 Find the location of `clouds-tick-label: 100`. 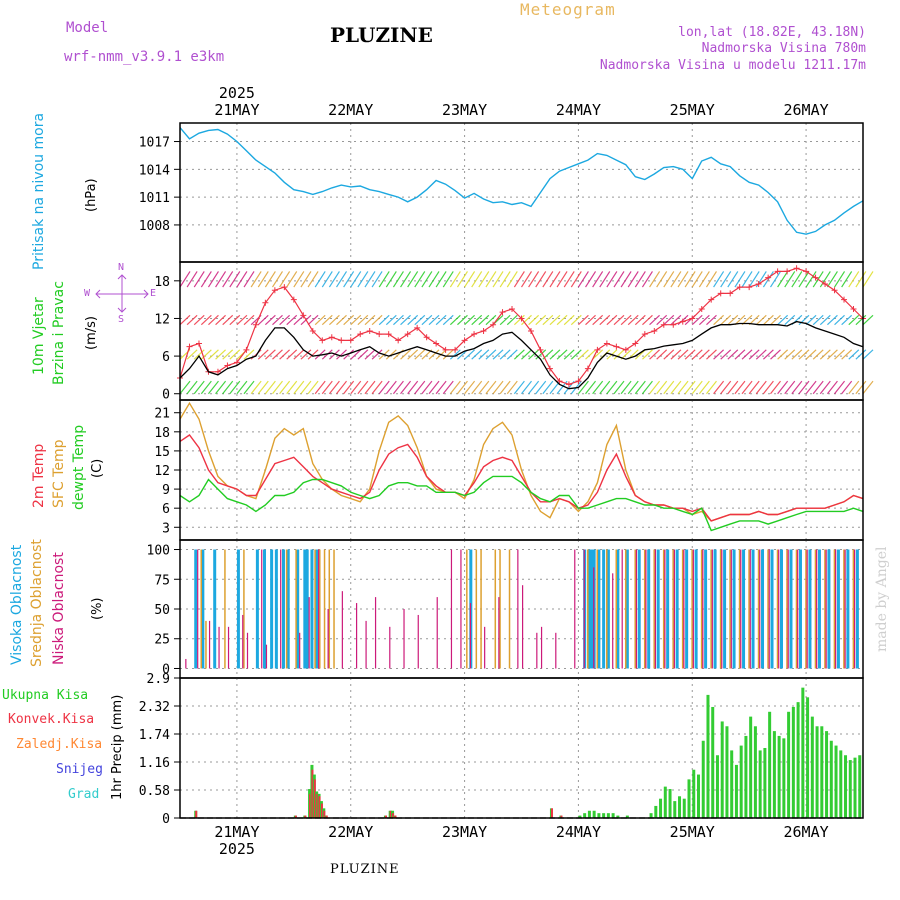

clouds-tick-label: 100 is located at coordinates (158, 551).